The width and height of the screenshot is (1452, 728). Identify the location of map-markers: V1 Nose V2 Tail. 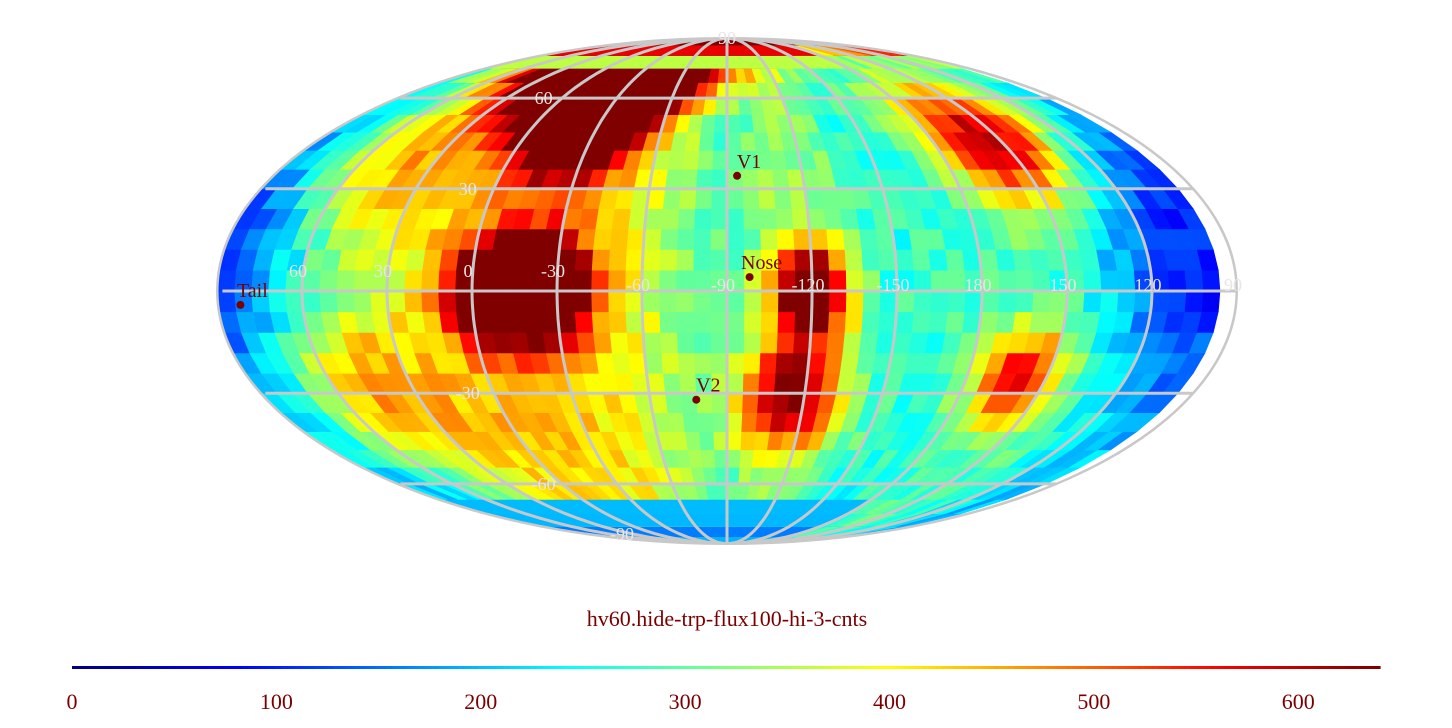
(509, 277).